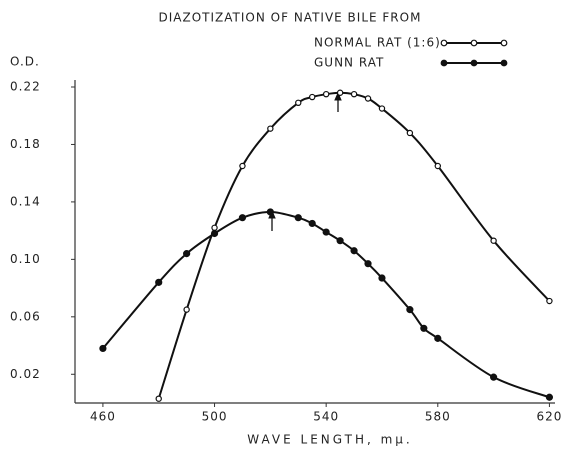 Image resolution: width=561 pixels, height=452 pixels. I want to click on legend-label: NORMAL RAT (1:6), so click(377, 43).